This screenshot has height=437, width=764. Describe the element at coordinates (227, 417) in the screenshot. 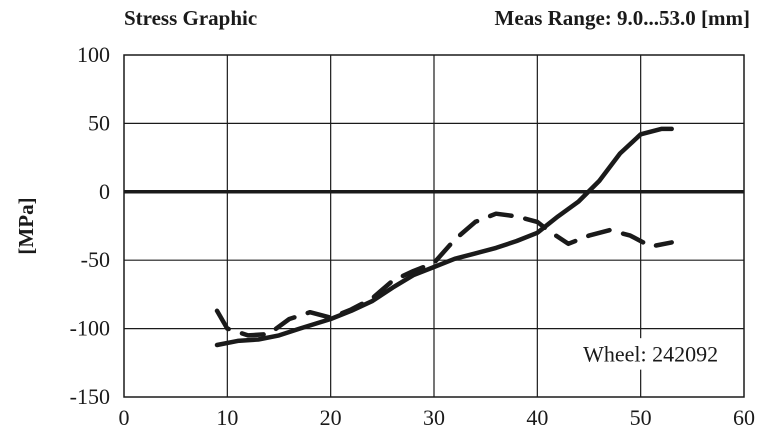

I see `x-tick-label: 10` at that location.